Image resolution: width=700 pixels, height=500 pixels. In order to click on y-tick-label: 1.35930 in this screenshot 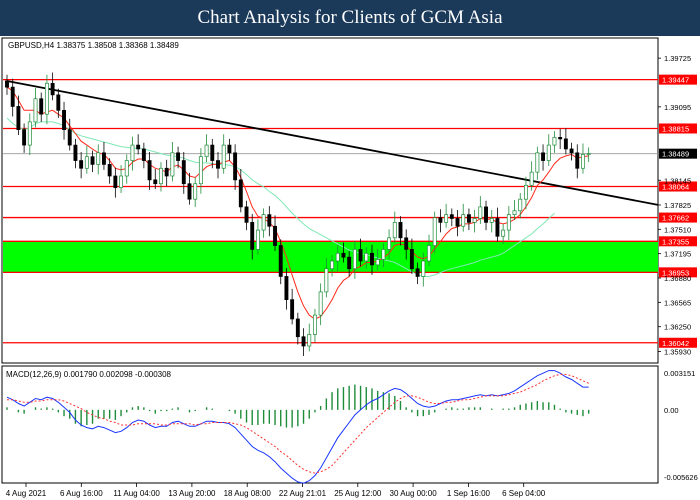, I will do `click(677, 351)`.